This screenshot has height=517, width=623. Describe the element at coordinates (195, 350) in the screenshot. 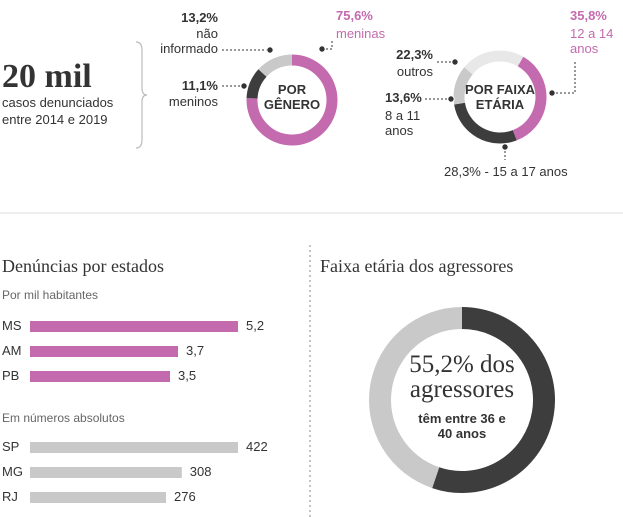

I see `value-label: 3,7` at that location.